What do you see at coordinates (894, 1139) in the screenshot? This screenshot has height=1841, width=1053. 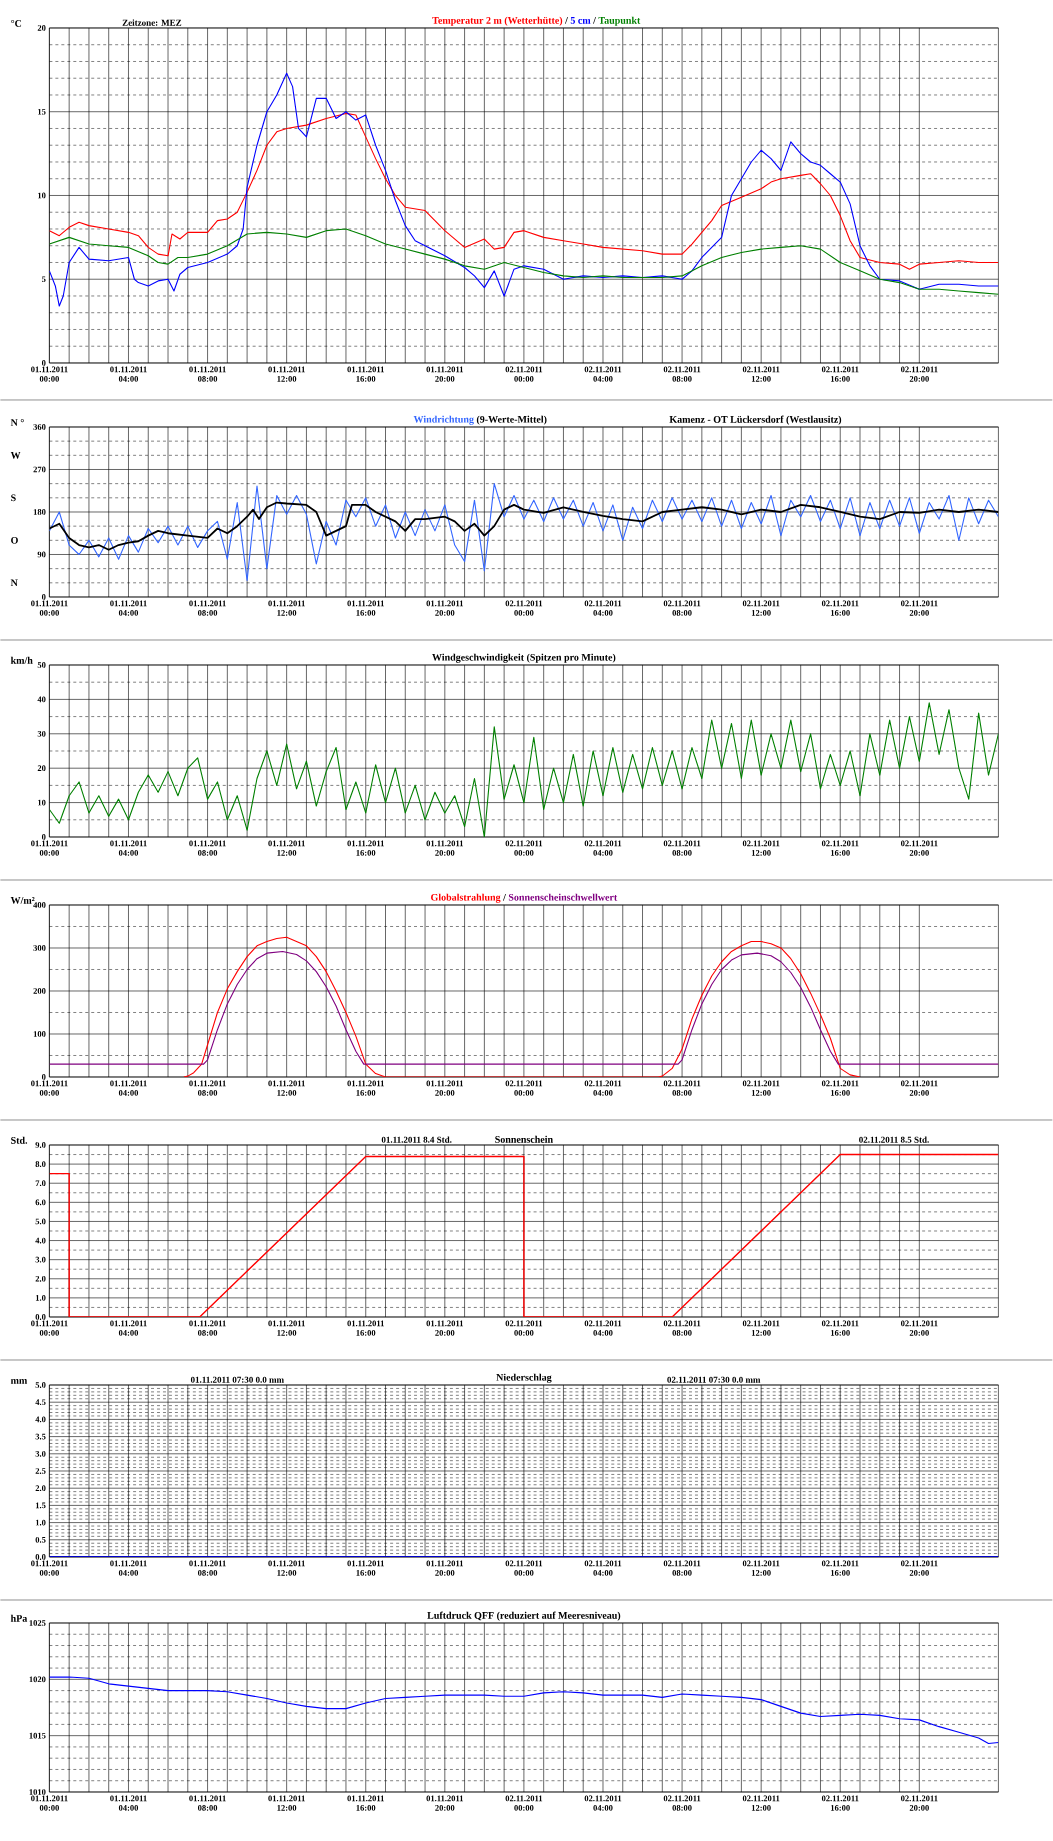 I see `text: 02.11.2011 8.5 Std.` at bounding box center [894, 1139].